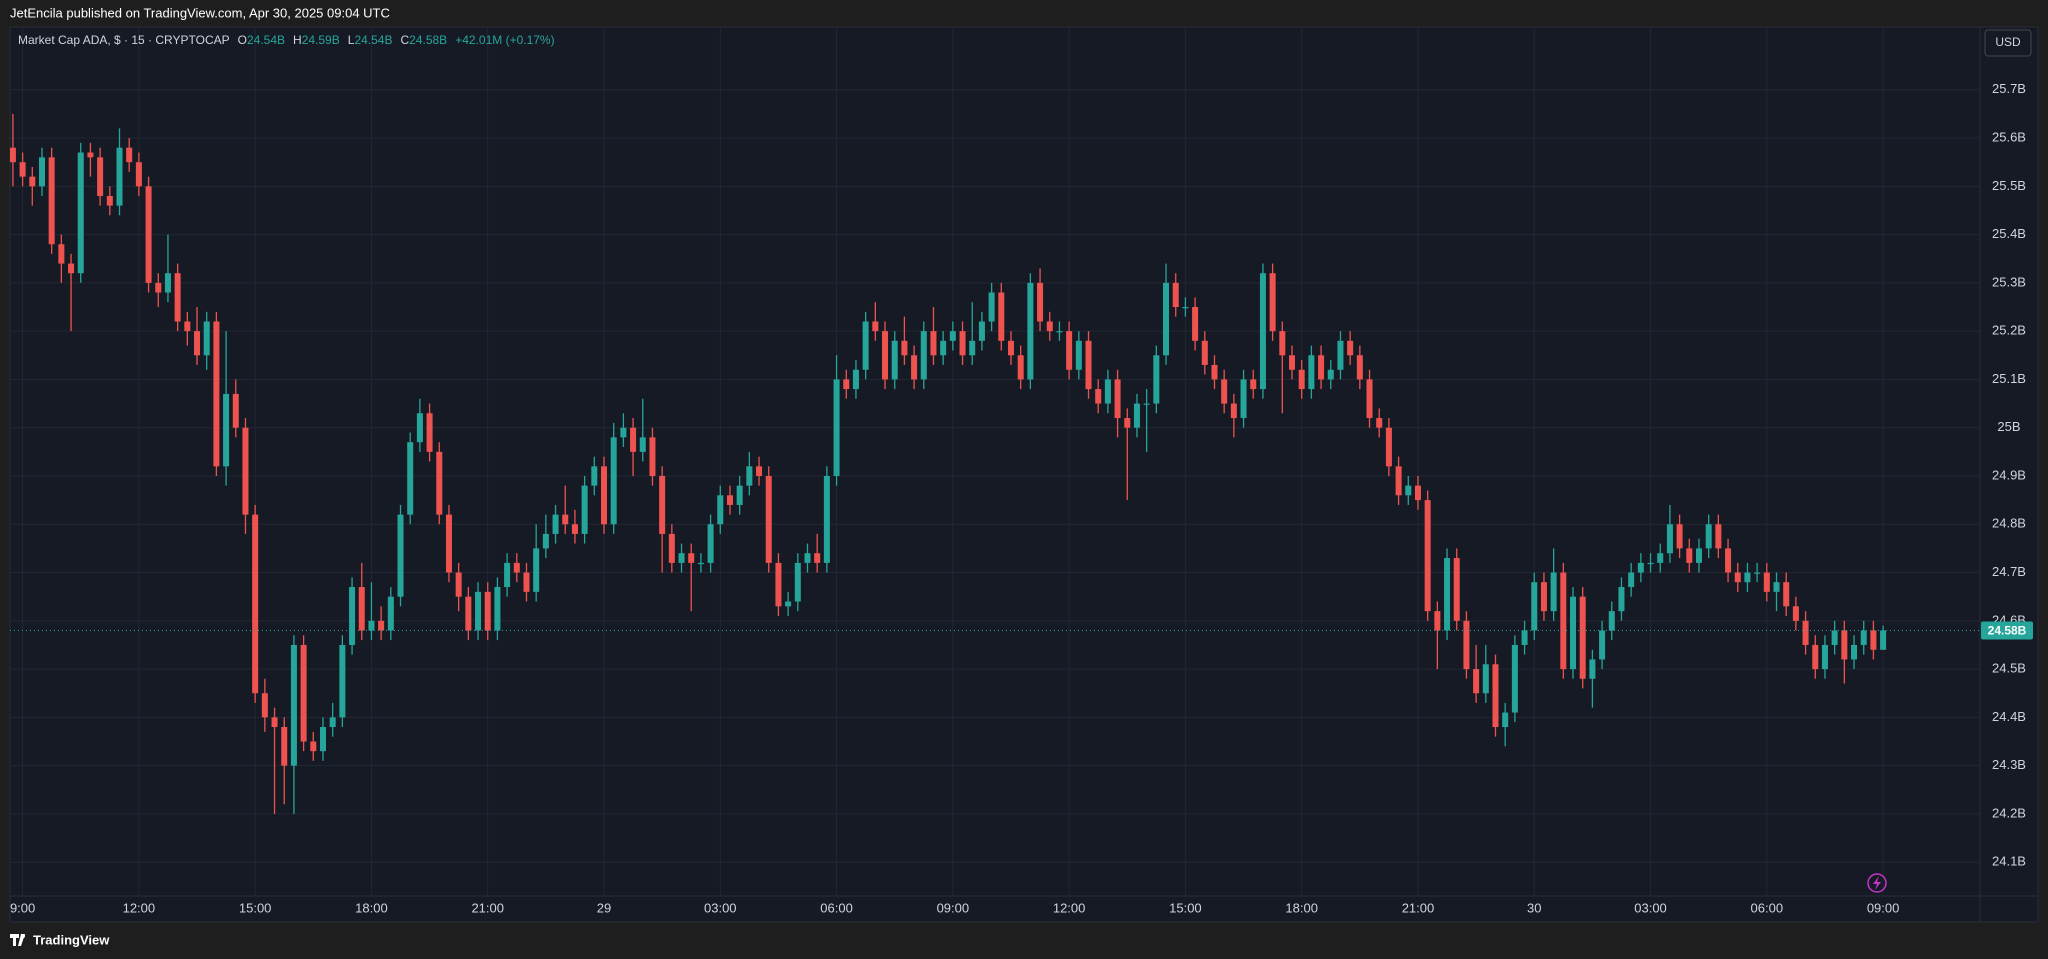  I want to click on flash-bolt, so click(1877, 883).